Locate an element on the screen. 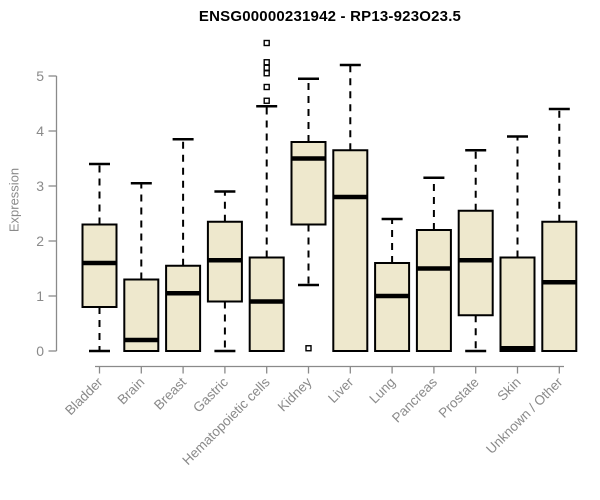 The image size is (600, 500). x-tick-label-bladder: Bladder is located at coordinates (84, 396).